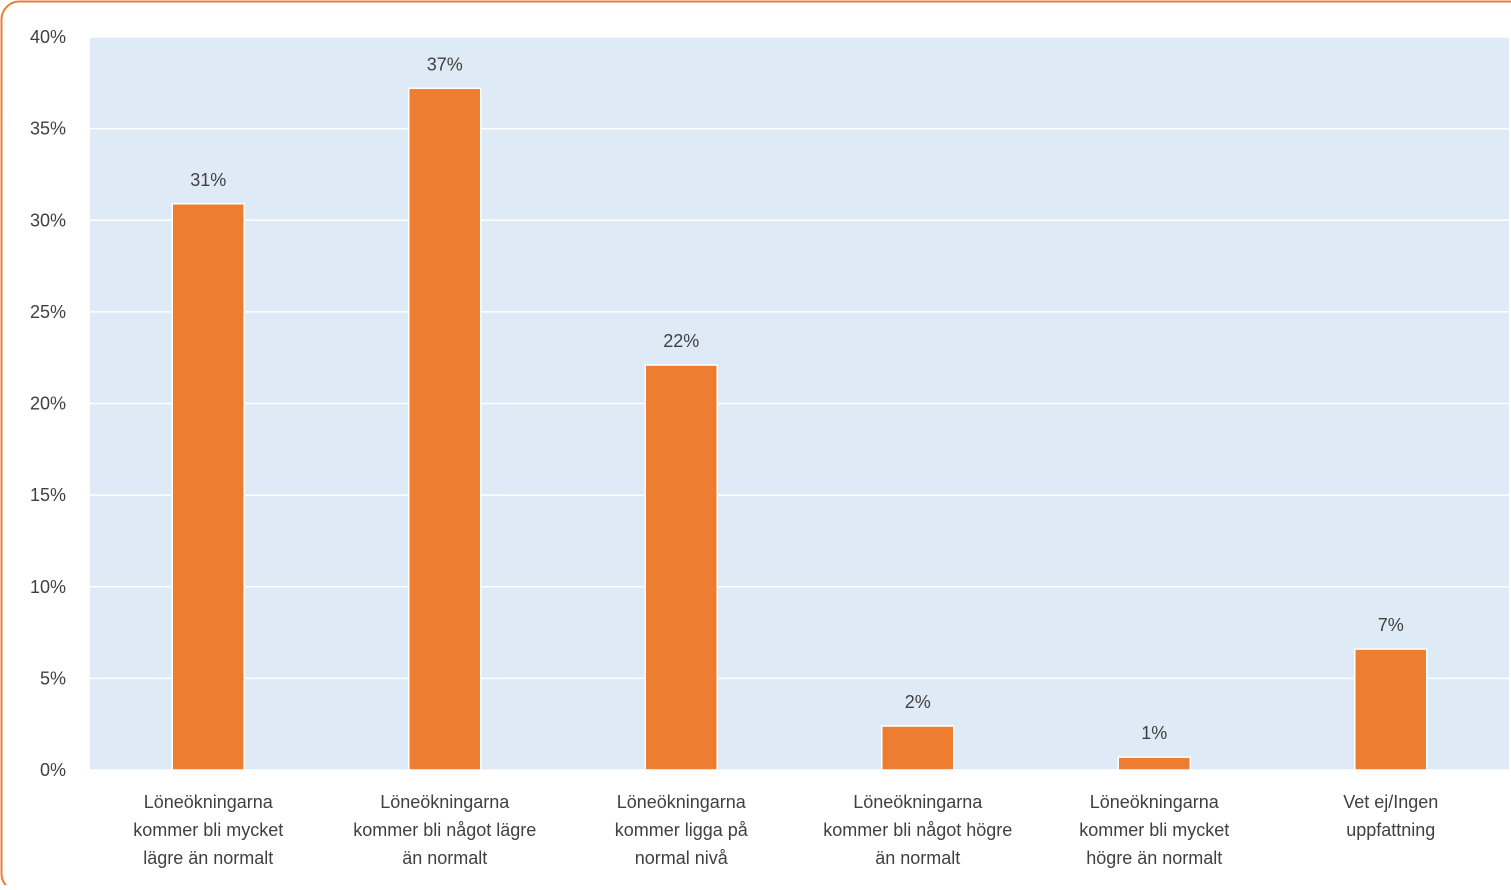 The width and height of the screenshot is (1511, 890). What do you see at coordinates (48, 312) in the screenshot?
I see `y-tick-label: 25%` at bounding box center [48, 312].